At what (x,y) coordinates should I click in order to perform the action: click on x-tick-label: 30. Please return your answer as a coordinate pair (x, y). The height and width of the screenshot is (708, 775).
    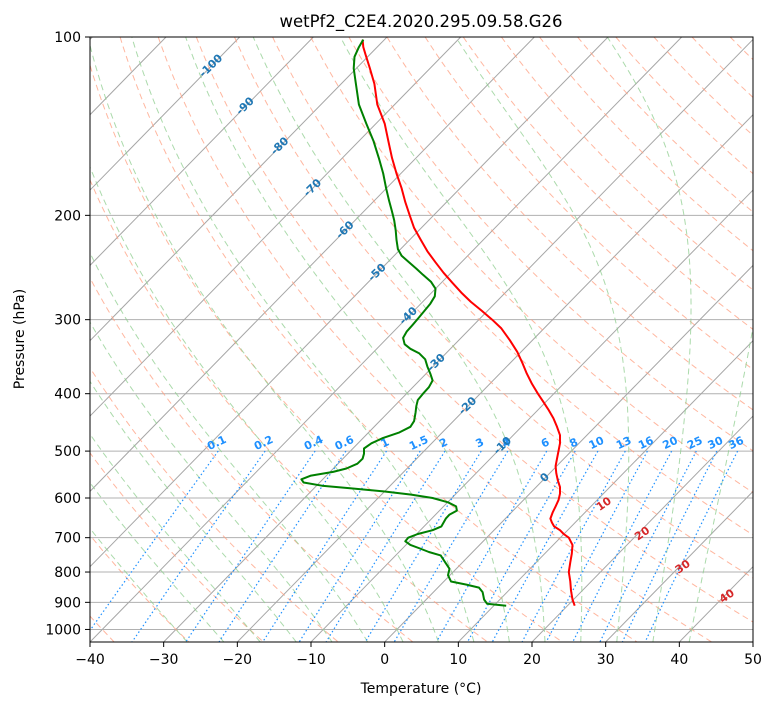
    Looking at the image, I should click on (606, 660).